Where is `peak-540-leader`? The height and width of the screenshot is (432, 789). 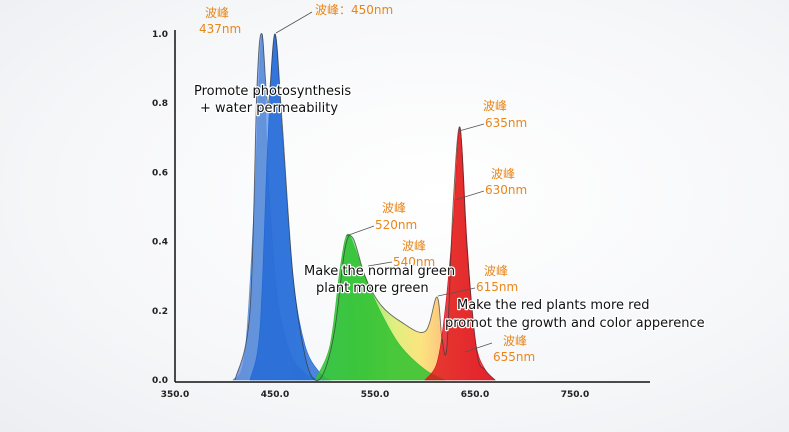 peak-540-leader is located at coordinates (380, 264).